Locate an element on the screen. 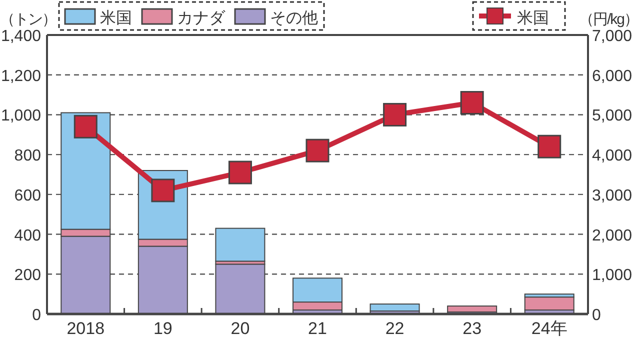 The width and height of the screenshot is (640, 337). y-tick-label: 0 is located at coordinates (37, 315).